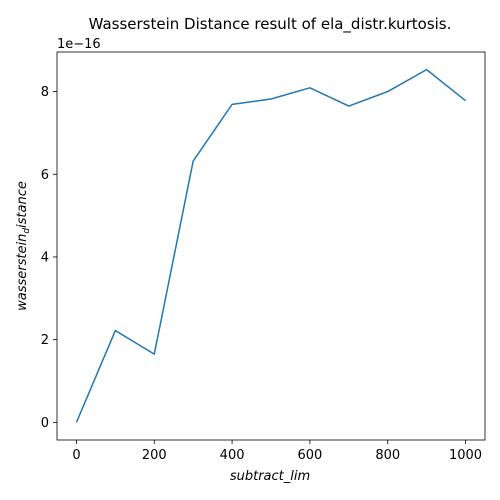 The image size is (500, 500). Describe the element at coordinates (309, 455) in the screenshot. I see `x-tick-label: 600` at that location.